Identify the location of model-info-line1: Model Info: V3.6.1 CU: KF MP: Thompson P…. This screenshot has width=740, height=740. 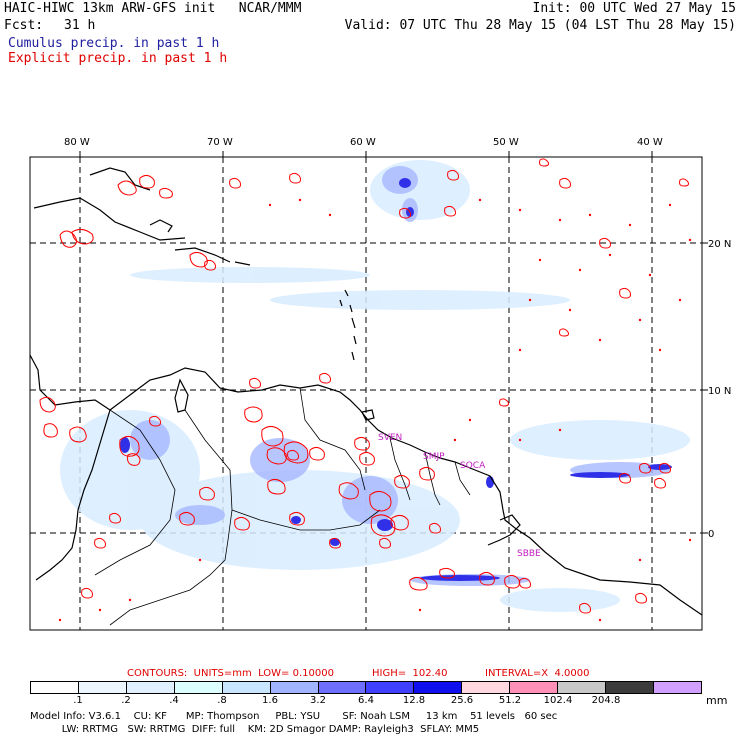
(294, 716).